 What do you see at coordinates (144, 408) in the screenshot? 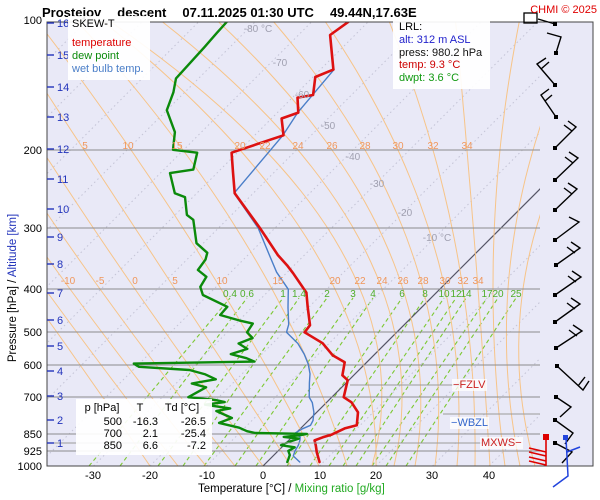
I see `levels-table-header: p [hPa] T Td [°C]` at bounding box center [144, 408].